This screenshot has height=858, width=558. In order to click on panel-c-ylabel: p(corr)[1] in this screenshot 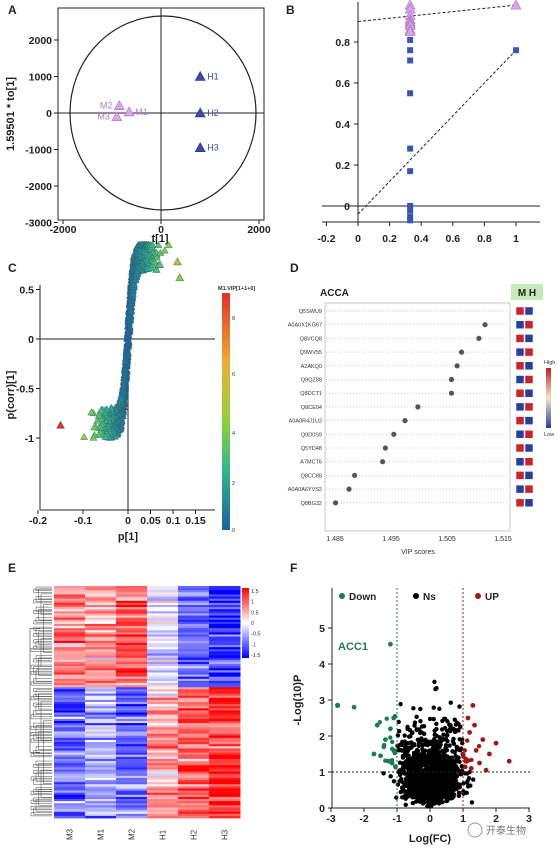, I will do `click(11, 394)`.